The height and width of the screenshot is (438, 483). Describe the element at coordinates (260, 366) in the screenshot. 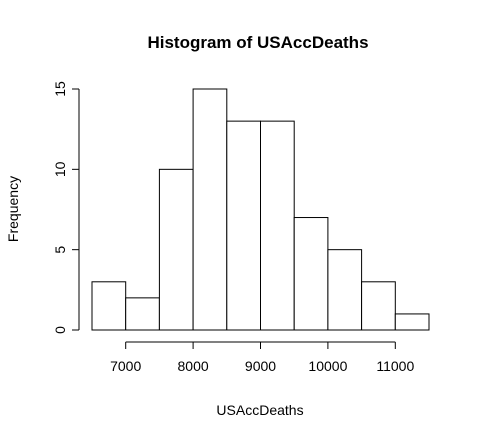

I see `x-tick-label-9000: 9000` at that location.